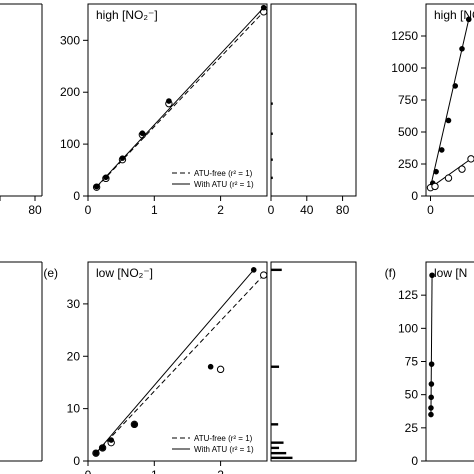 This screenshot has height=474, width=474. I want to click on hist-top-plot-frame, so click(313, 100).